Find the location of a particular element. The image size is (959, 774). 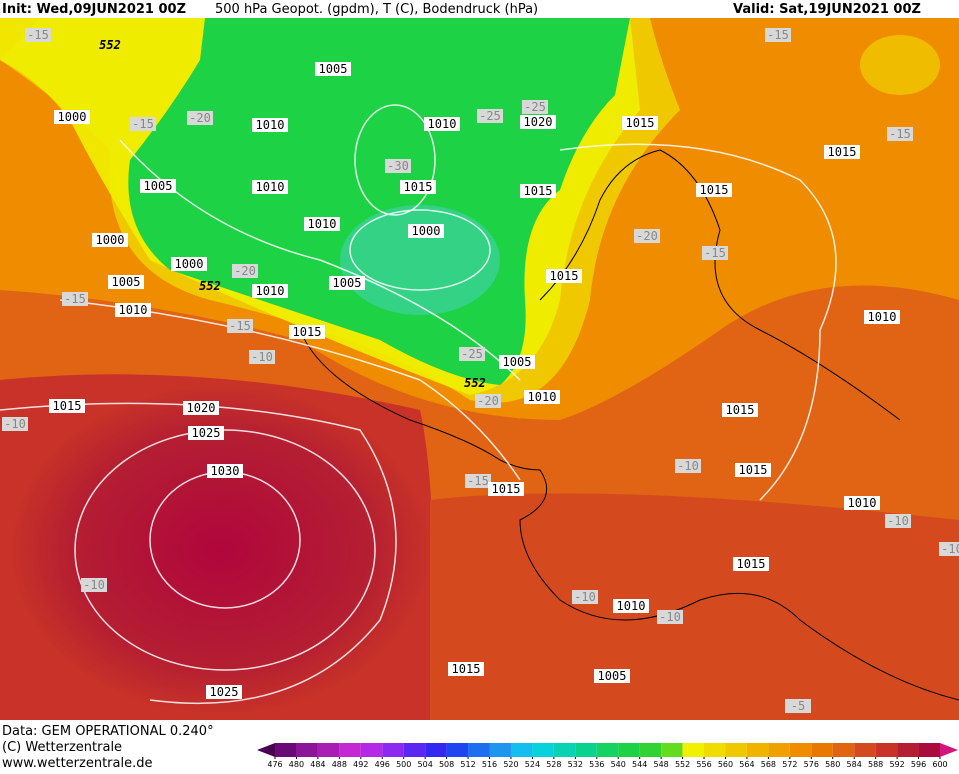

pressure-label: 1030 is located at coordinates (225, 471).